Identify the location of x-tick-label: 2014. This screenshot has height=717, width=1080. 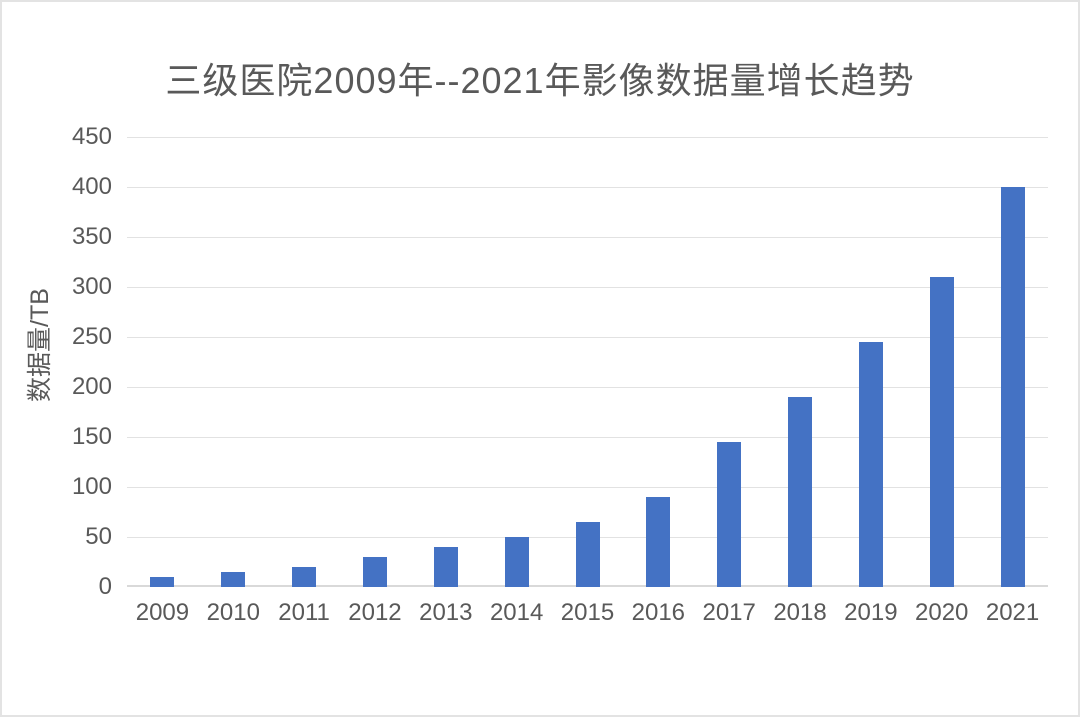
(516, 612).